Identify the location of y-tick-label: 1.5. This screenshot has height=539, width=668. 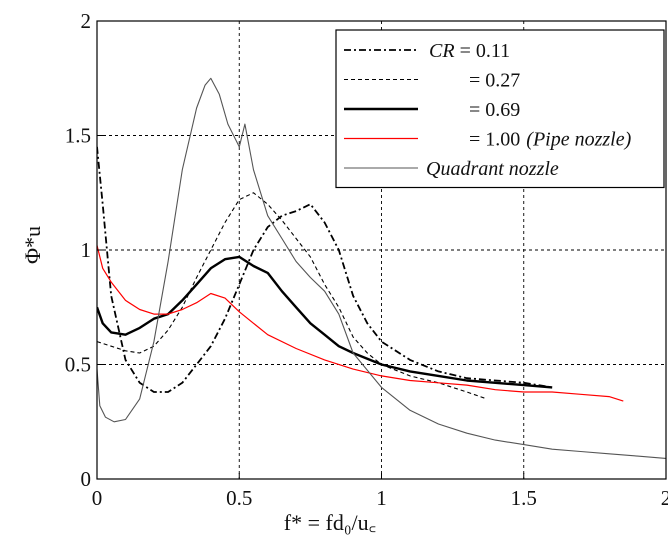
(78, 136).